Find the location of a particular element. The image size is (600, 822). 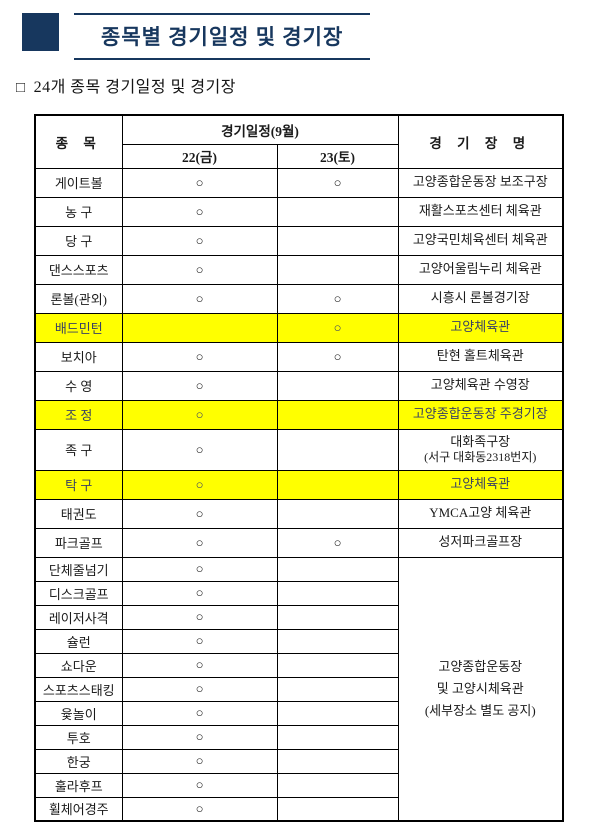

venue-line: 고양국민체육센터 체육관 is located at coordinates (480, 240).